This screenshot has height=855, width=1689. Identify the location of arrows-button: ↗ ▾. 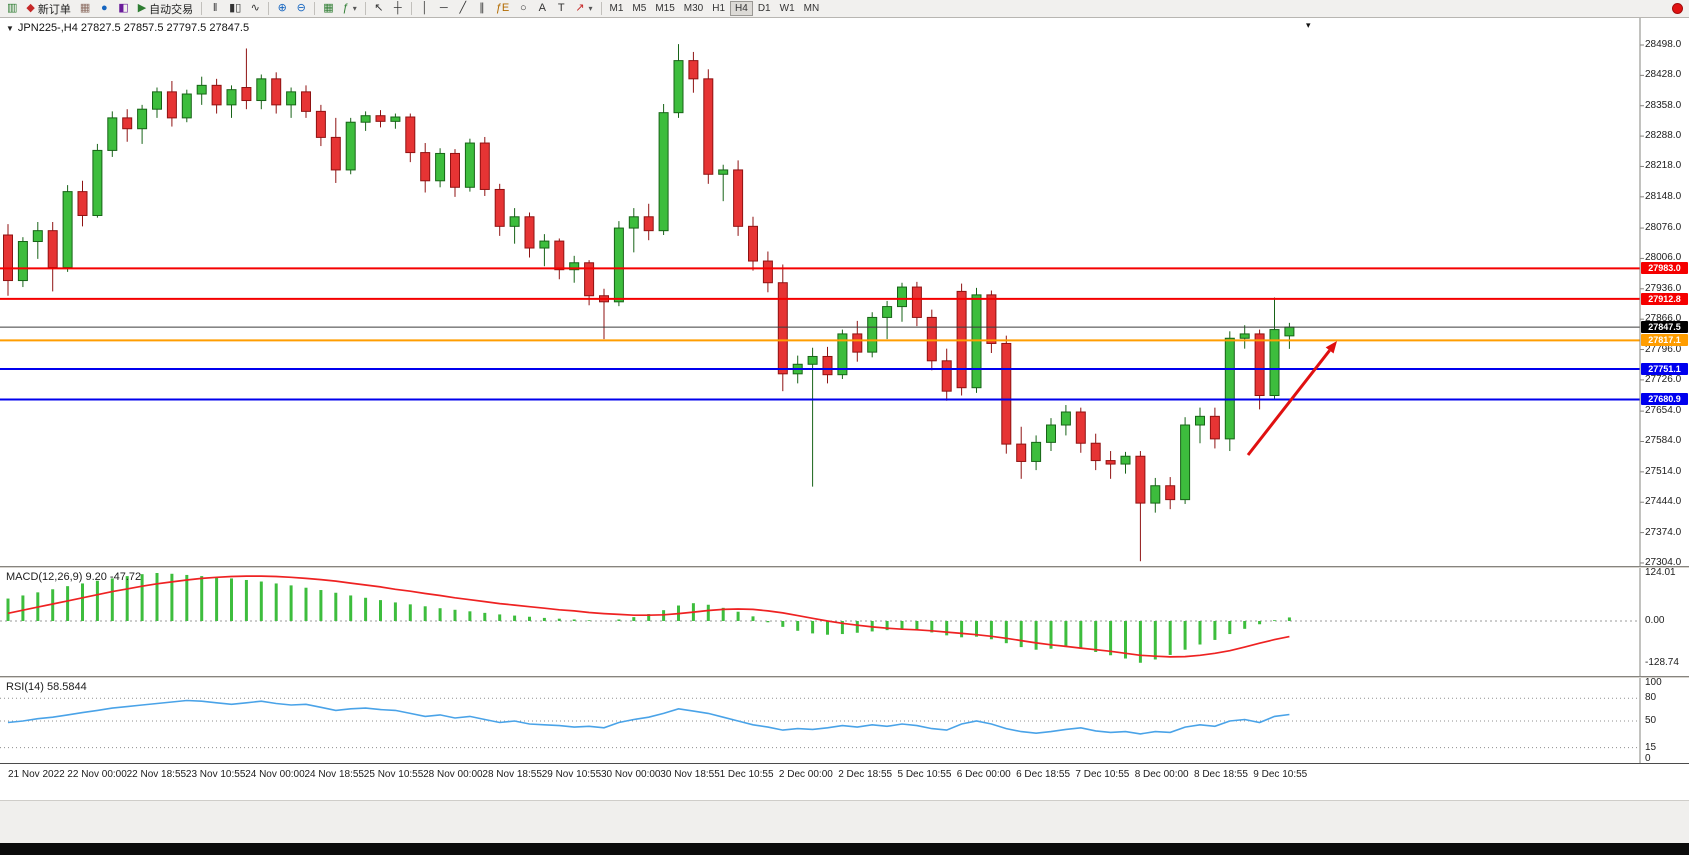
(583, 9).